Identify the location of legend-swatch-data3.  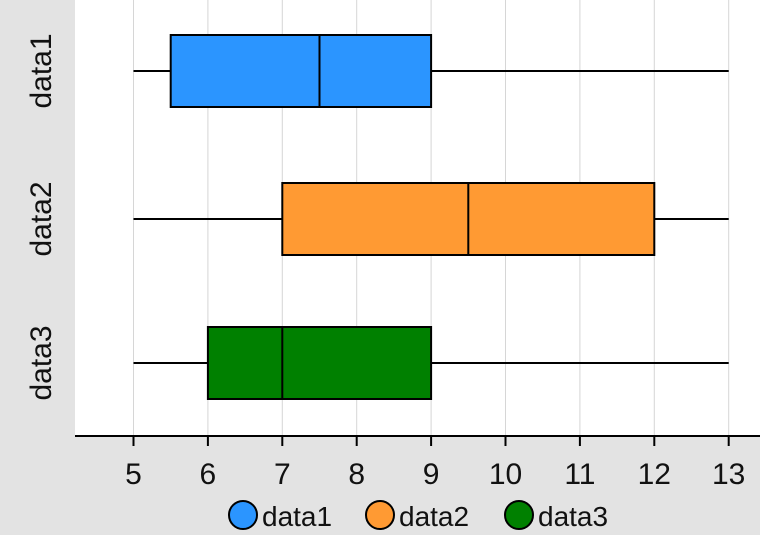
(519, 515).